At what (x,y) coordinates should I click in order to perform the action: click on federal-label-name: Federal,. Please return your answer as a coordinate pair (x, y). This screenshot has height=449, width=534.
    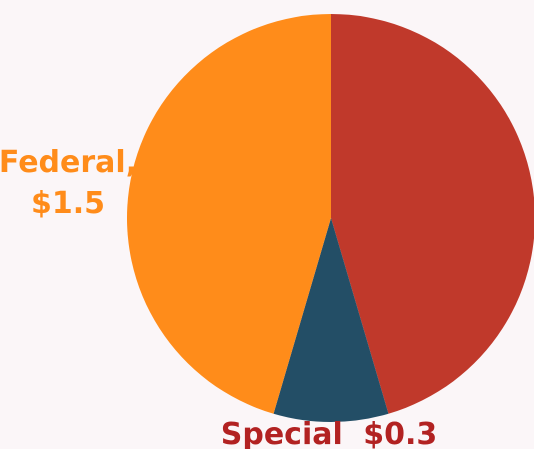
    Looking at the image, I should click on (68, 162).